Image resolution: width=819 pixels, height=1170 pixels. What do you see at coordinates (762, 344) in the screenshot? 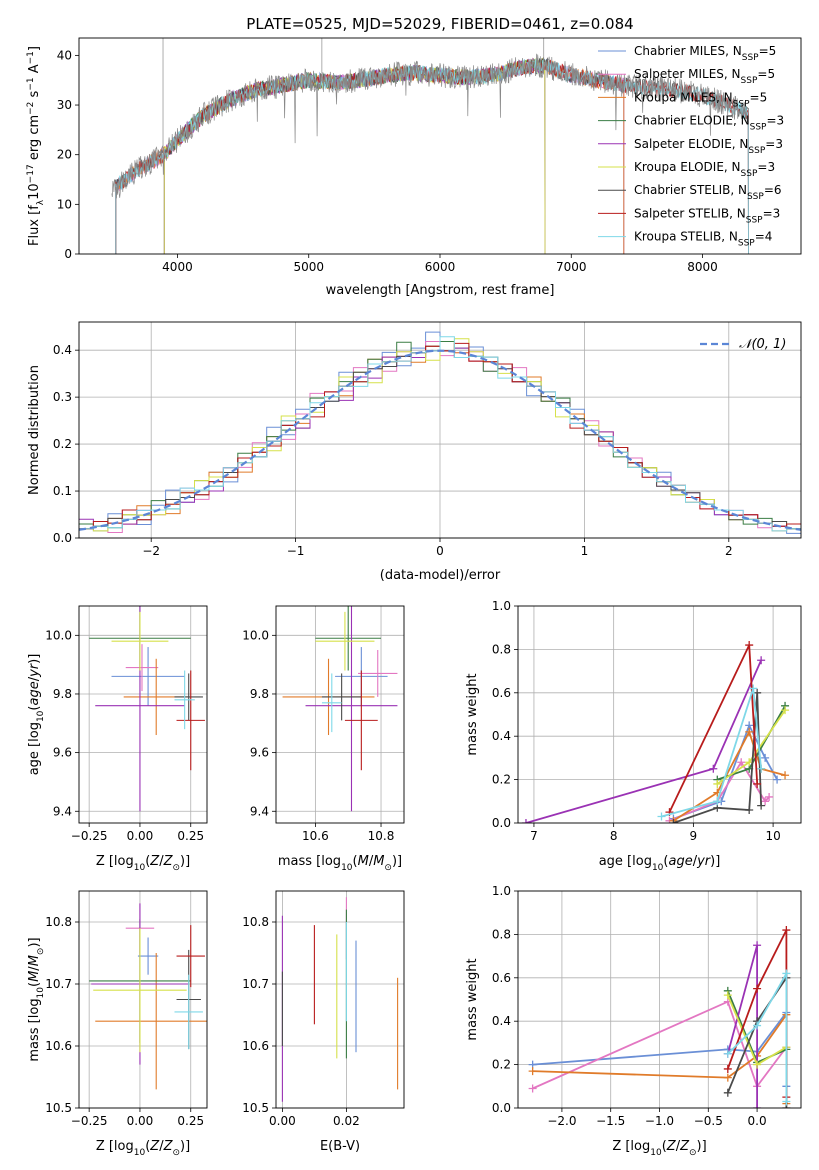
I see `legend-label: 𝒩(0, 1)` at bounding box center [762, 344].